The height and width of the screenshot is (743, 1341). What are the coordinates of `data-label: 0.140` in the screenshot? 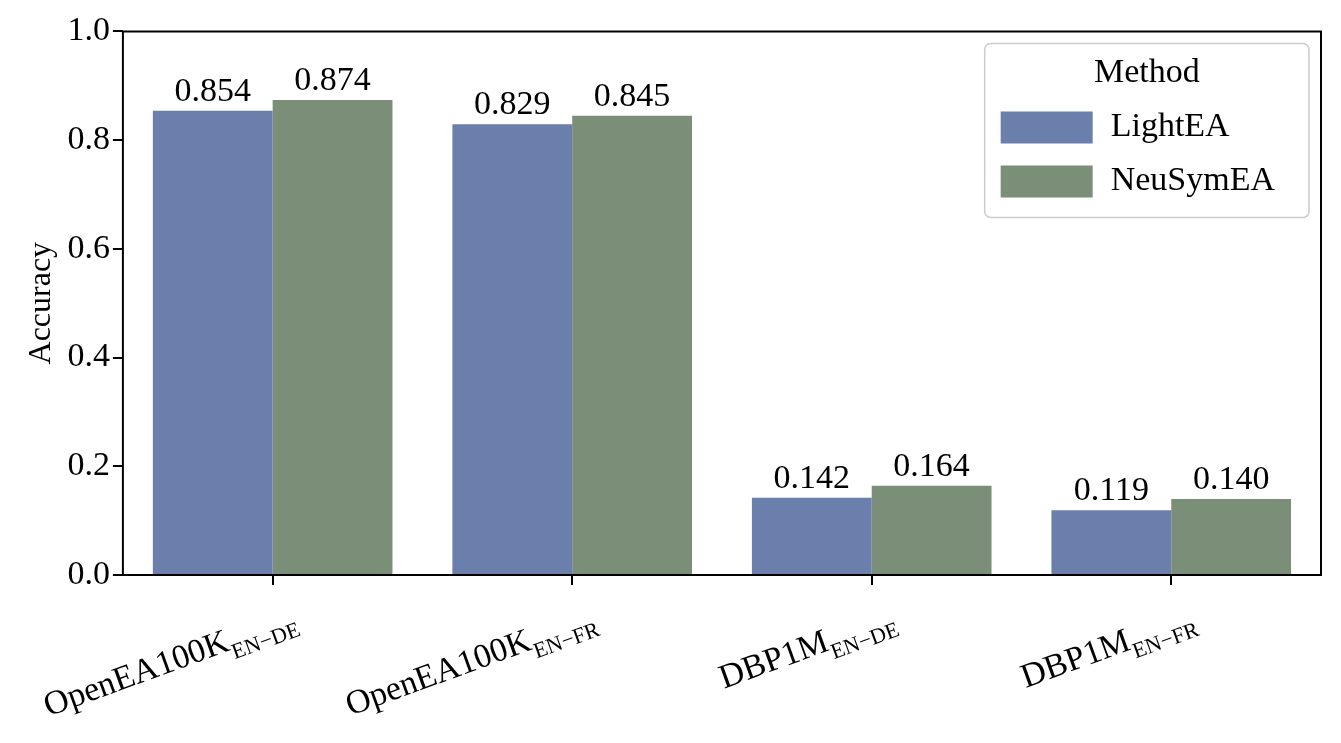 It's located at (1231, 477).